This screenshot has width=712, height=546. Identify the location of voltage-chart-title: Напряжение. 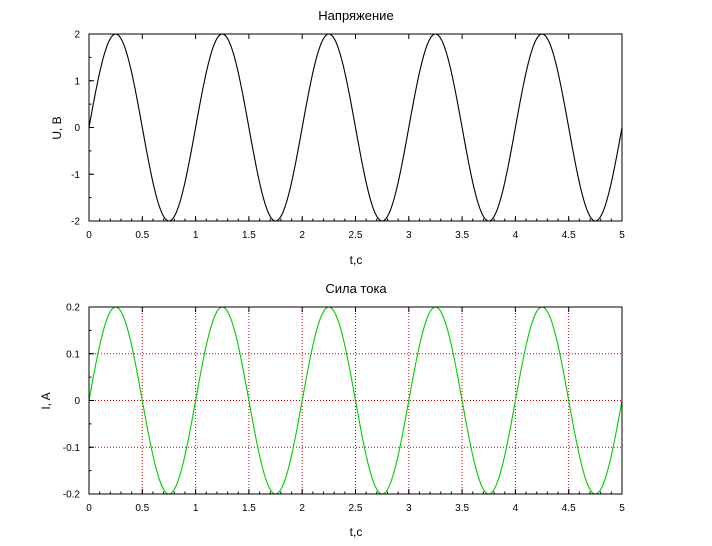
(355, 15).